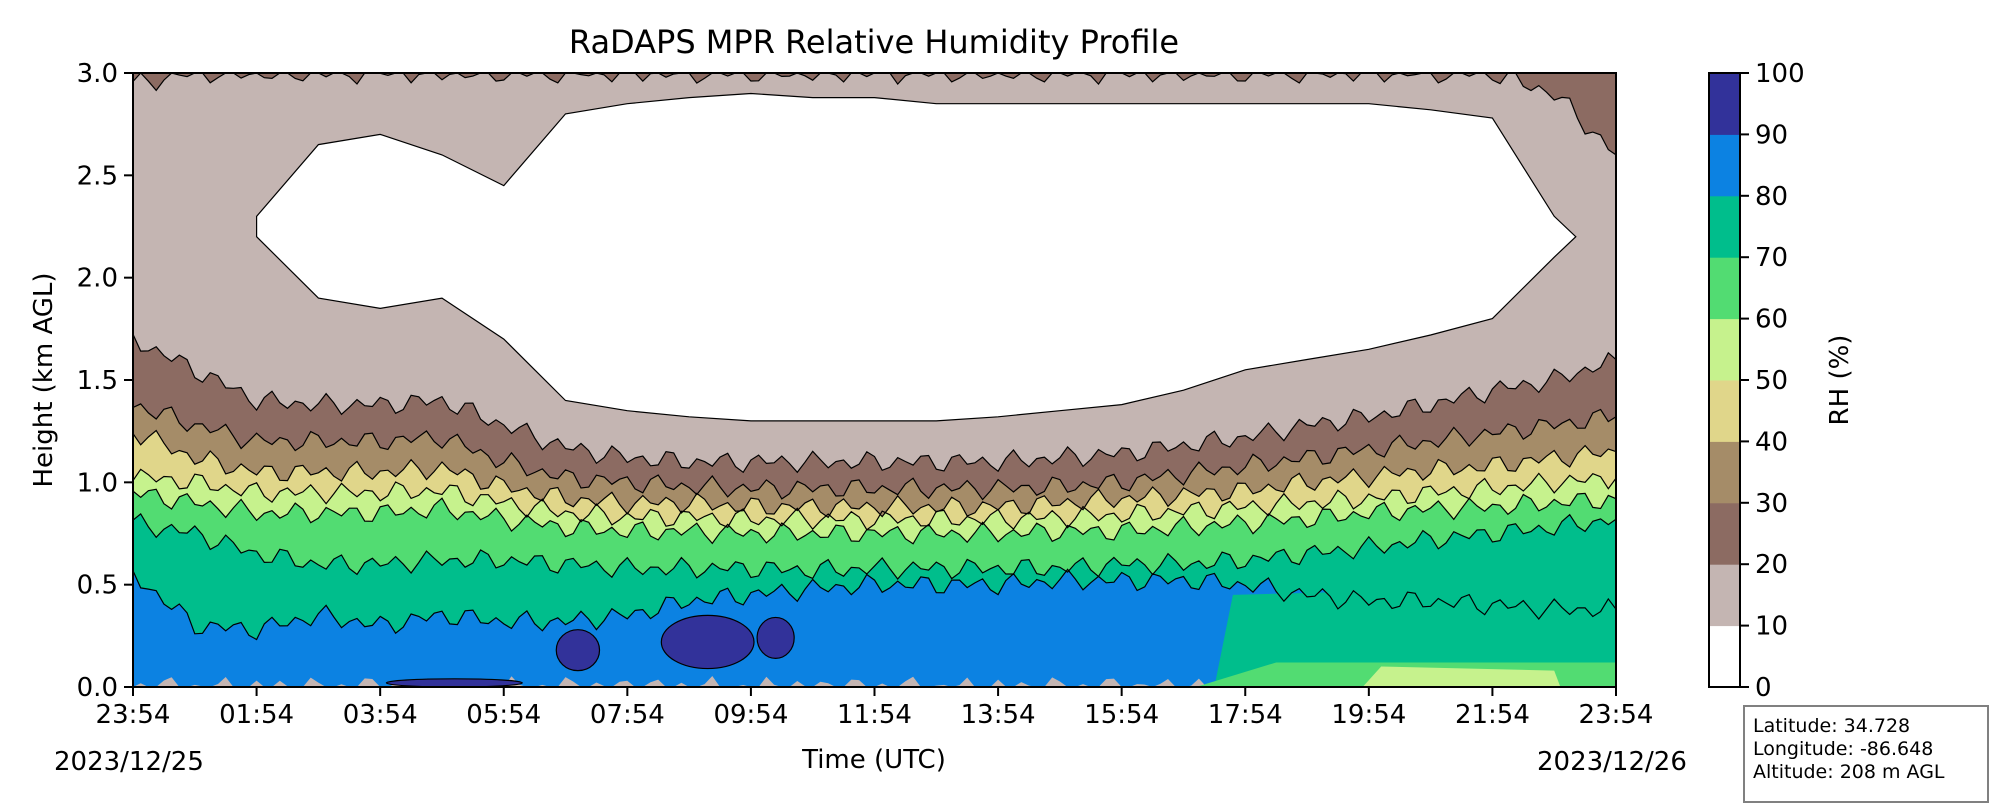  Describe the element at coordinates (1121, 715) in the screenshot. I see `x-tick-label: 15:54` at that location.